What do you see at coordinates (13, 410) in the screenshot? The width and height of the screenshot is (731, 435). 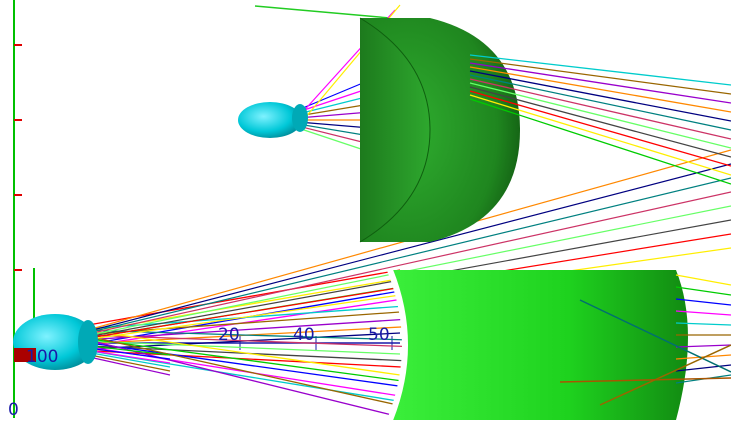 I see `axis-label-0: 0` at bounding box center [13, 410].